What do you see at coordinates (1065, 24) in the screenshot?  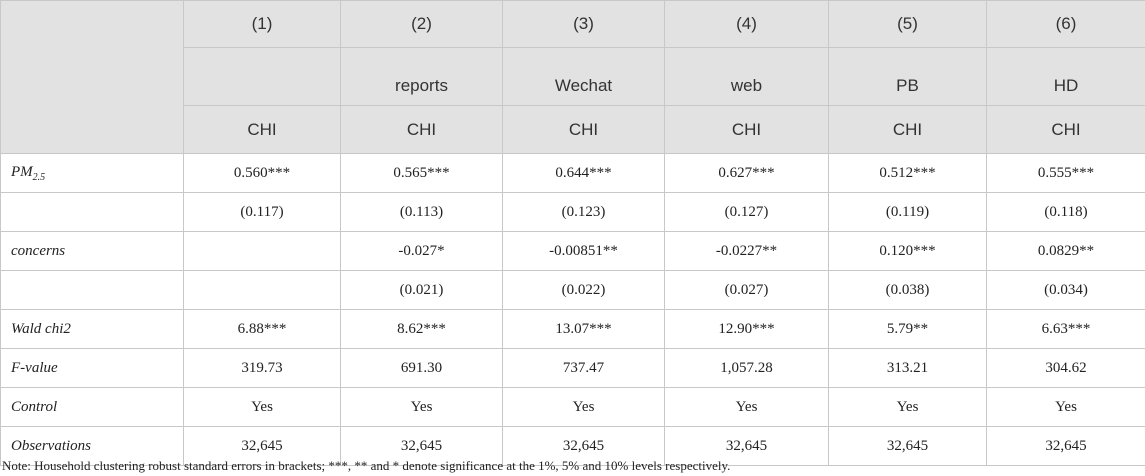 I see `column-number: (6)` at bounding box center [1065, 24].